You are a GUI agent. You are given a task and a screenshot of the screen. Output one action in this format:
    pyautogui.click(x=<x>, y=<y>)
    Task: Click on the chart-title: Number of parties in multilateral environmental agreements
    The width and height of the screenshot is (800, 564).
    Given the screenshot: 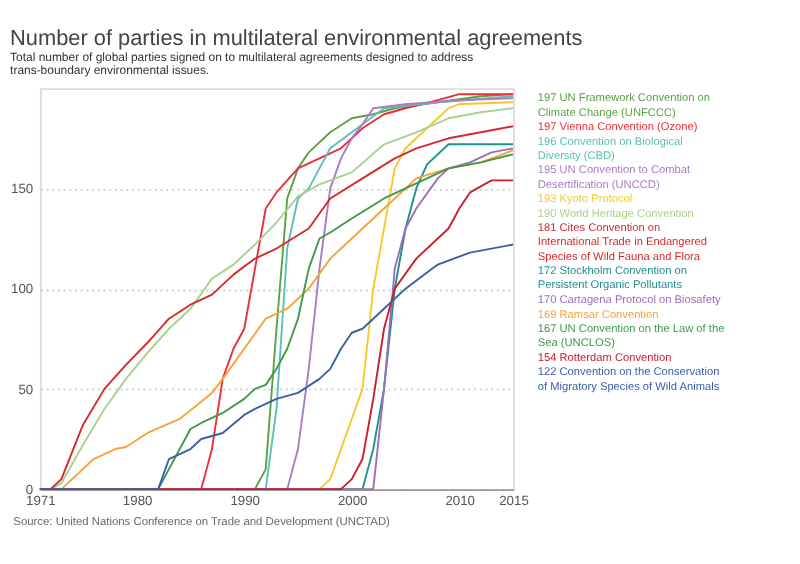 What is the action you would take?
    pyautogui.click(x=297, y=38)
    